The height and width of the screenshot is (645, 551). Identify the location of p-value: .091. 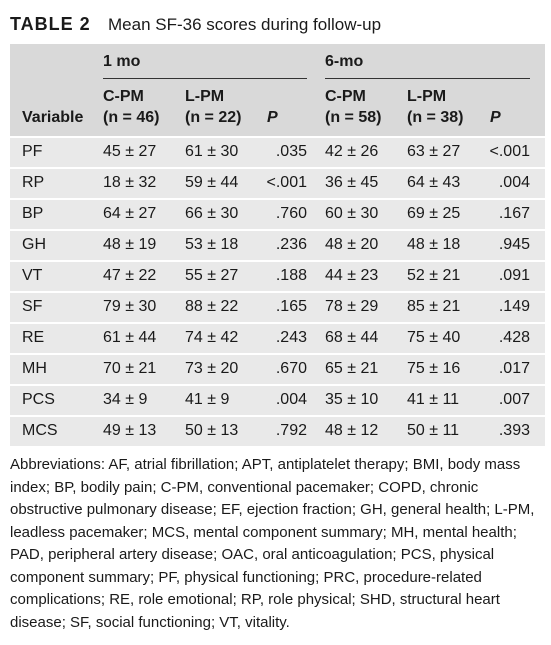
(514, 275).